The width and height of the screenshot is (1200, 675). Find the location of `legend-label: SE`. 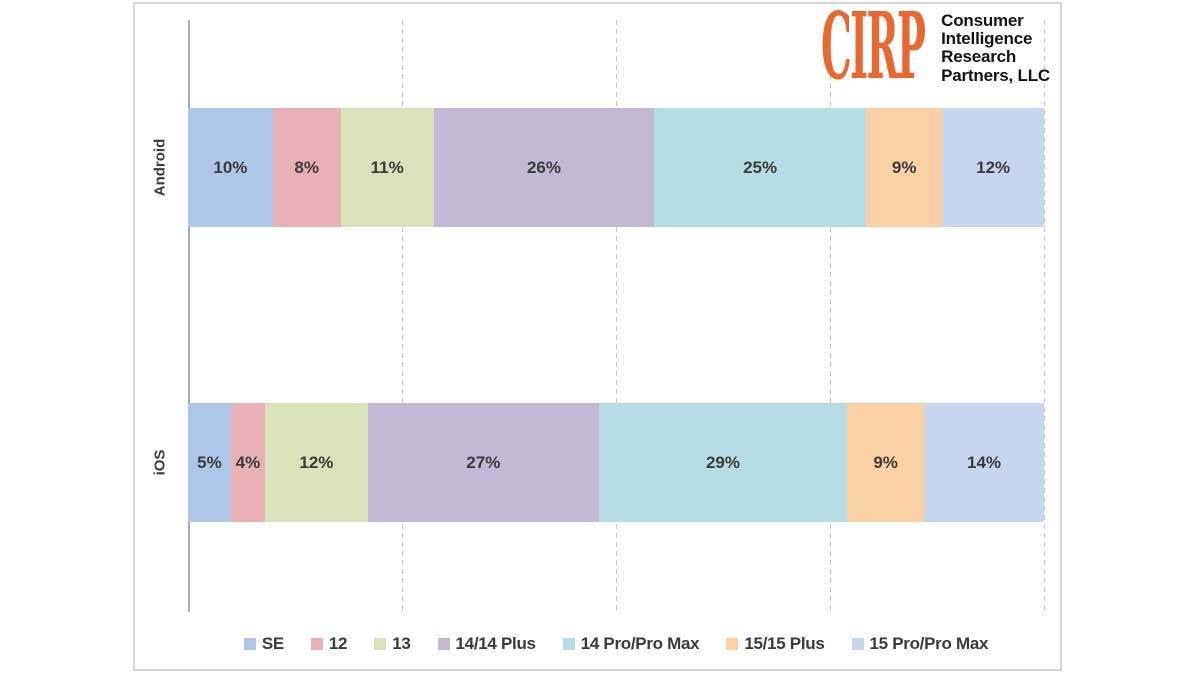

legend-label: SE is located at coordinates (272, 643).